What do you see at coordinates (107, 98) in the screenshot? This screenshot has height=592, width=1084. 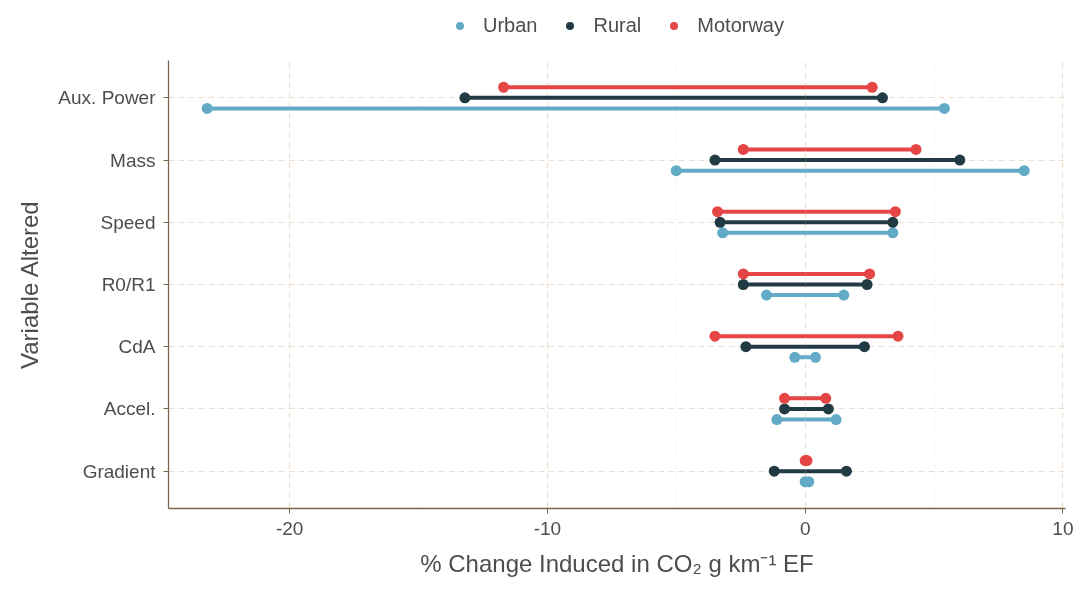 I see `y-tick-label: Aux. Power` at bounding box center [107, 98].